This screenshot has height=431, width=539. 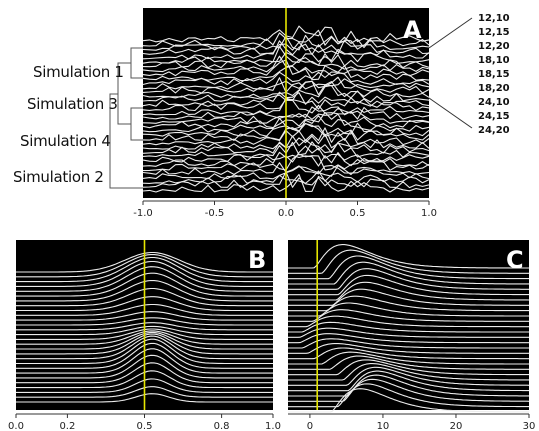 I want to click on panel-a-dendrogram, so click(x=126, y=118).